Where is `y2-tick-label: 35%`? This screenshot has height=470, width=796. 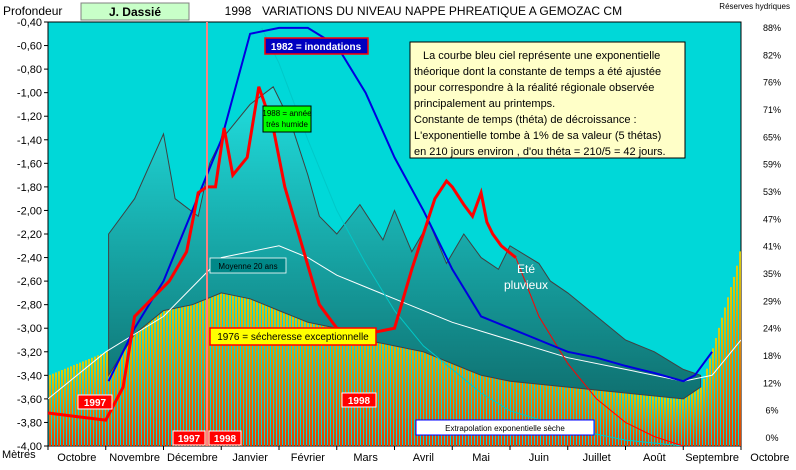
y2-tick-label: 35% is located at coordinates (772, 274).